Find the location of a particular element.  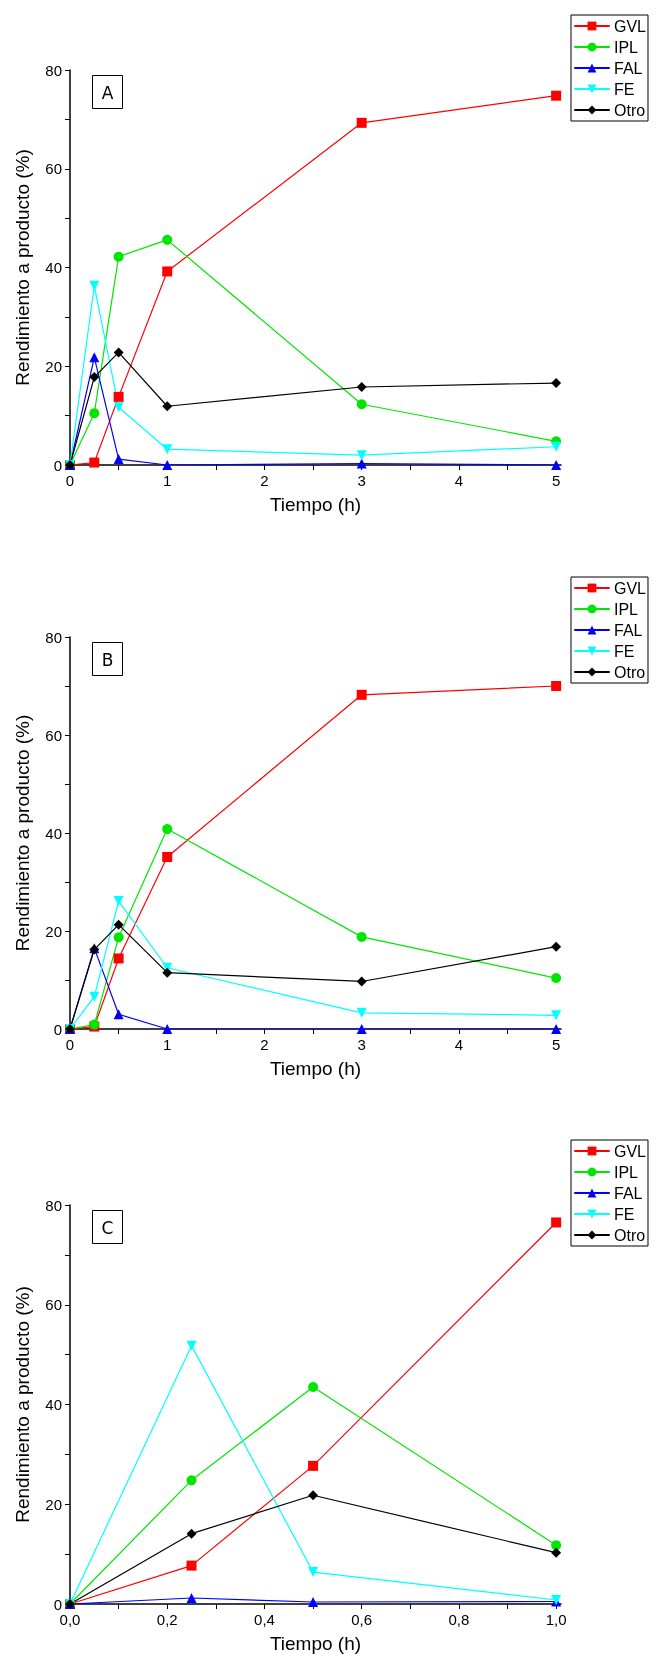

x-tick-label: 0,0 is located at coordinates (70, 1619).